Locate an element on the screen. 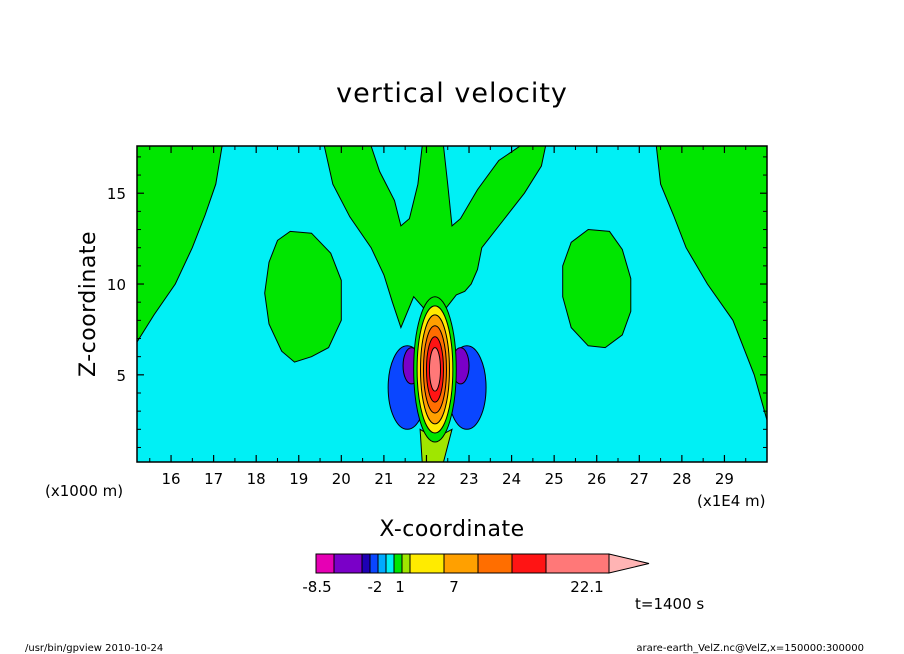 The height and width of the screenshot is (654, 904). x-tick-label: 25 is located at coordinates (554, 479).